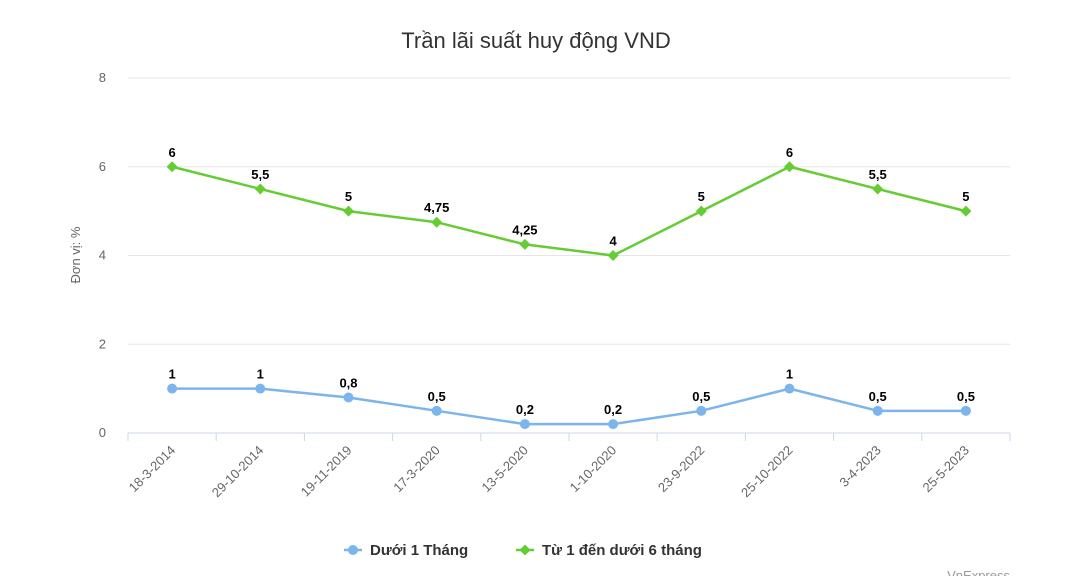 This screenshot has height=576, width=1080. I want to click on y-tick-label: 0, so click(102, 432).